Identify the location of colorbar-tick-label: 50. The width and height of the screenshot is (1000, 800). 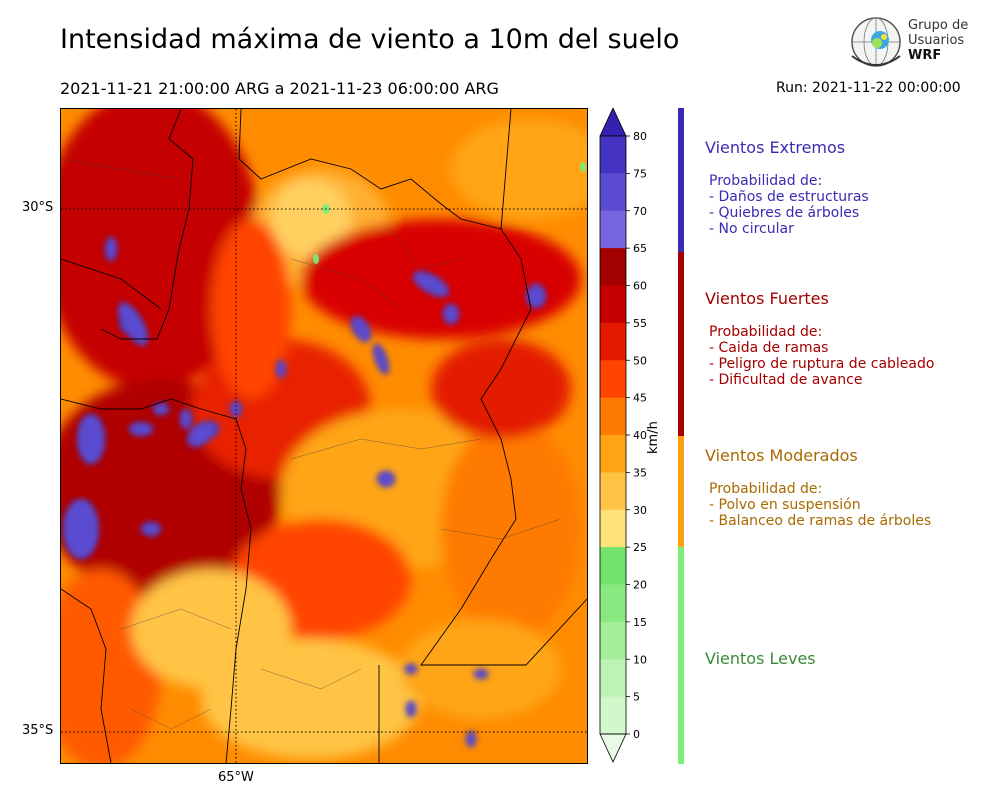
(640, 360).